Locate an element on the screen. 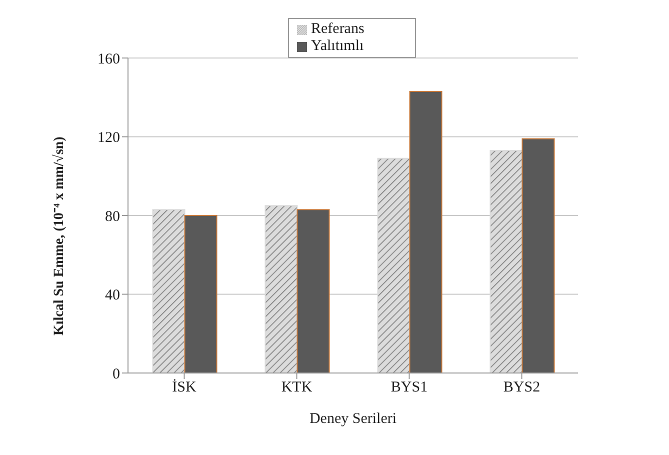 The height and width of the screenshot is (455, 669). y-axis-title: Kılcal Su Emme, (10⁻⁴ x mm/√sn) is located at coordinates (58, 236).